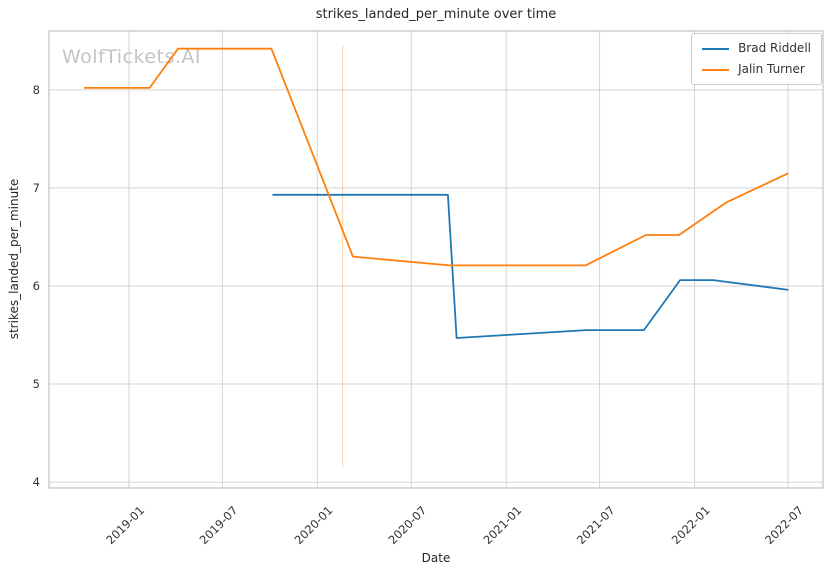  Describe the element at coordinates (36, 90) in the screenshot. I see `y-tick-label: 8` at that location.